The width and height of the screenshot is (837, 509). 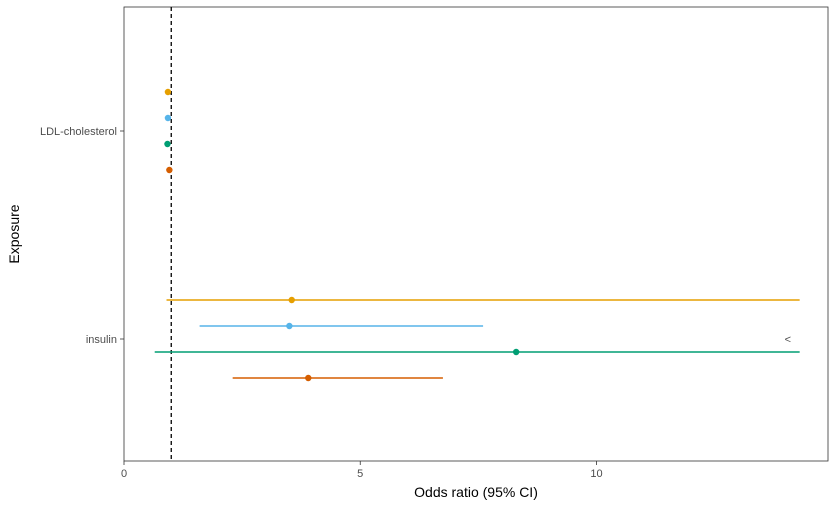 I want to click on x-tick-label: 0, so click(x=124, y=474).